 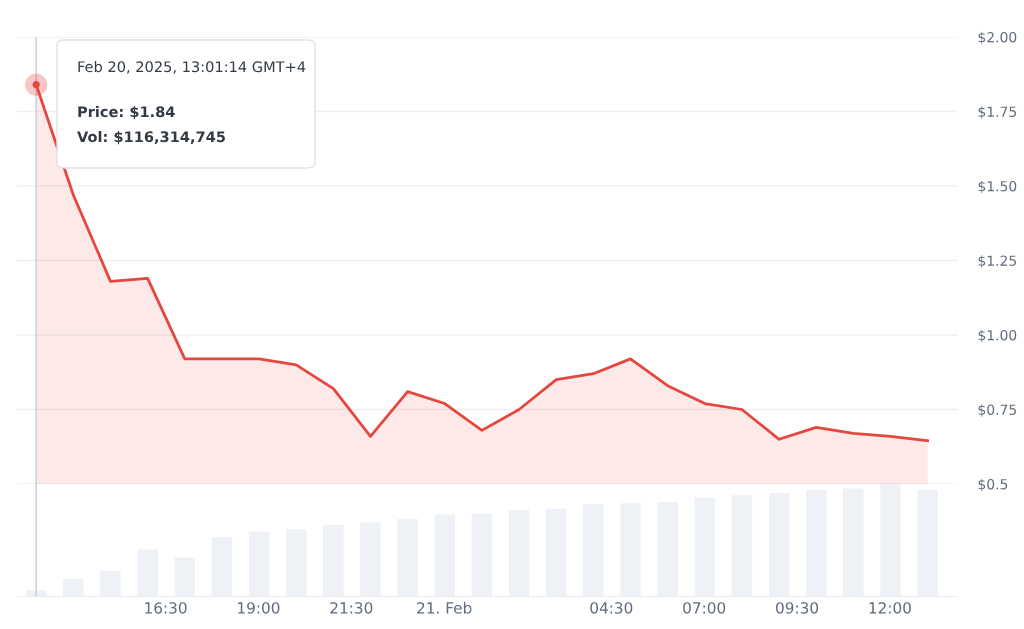 I want to click on x-tick-label: 16:30, so click(x=166, y=608).